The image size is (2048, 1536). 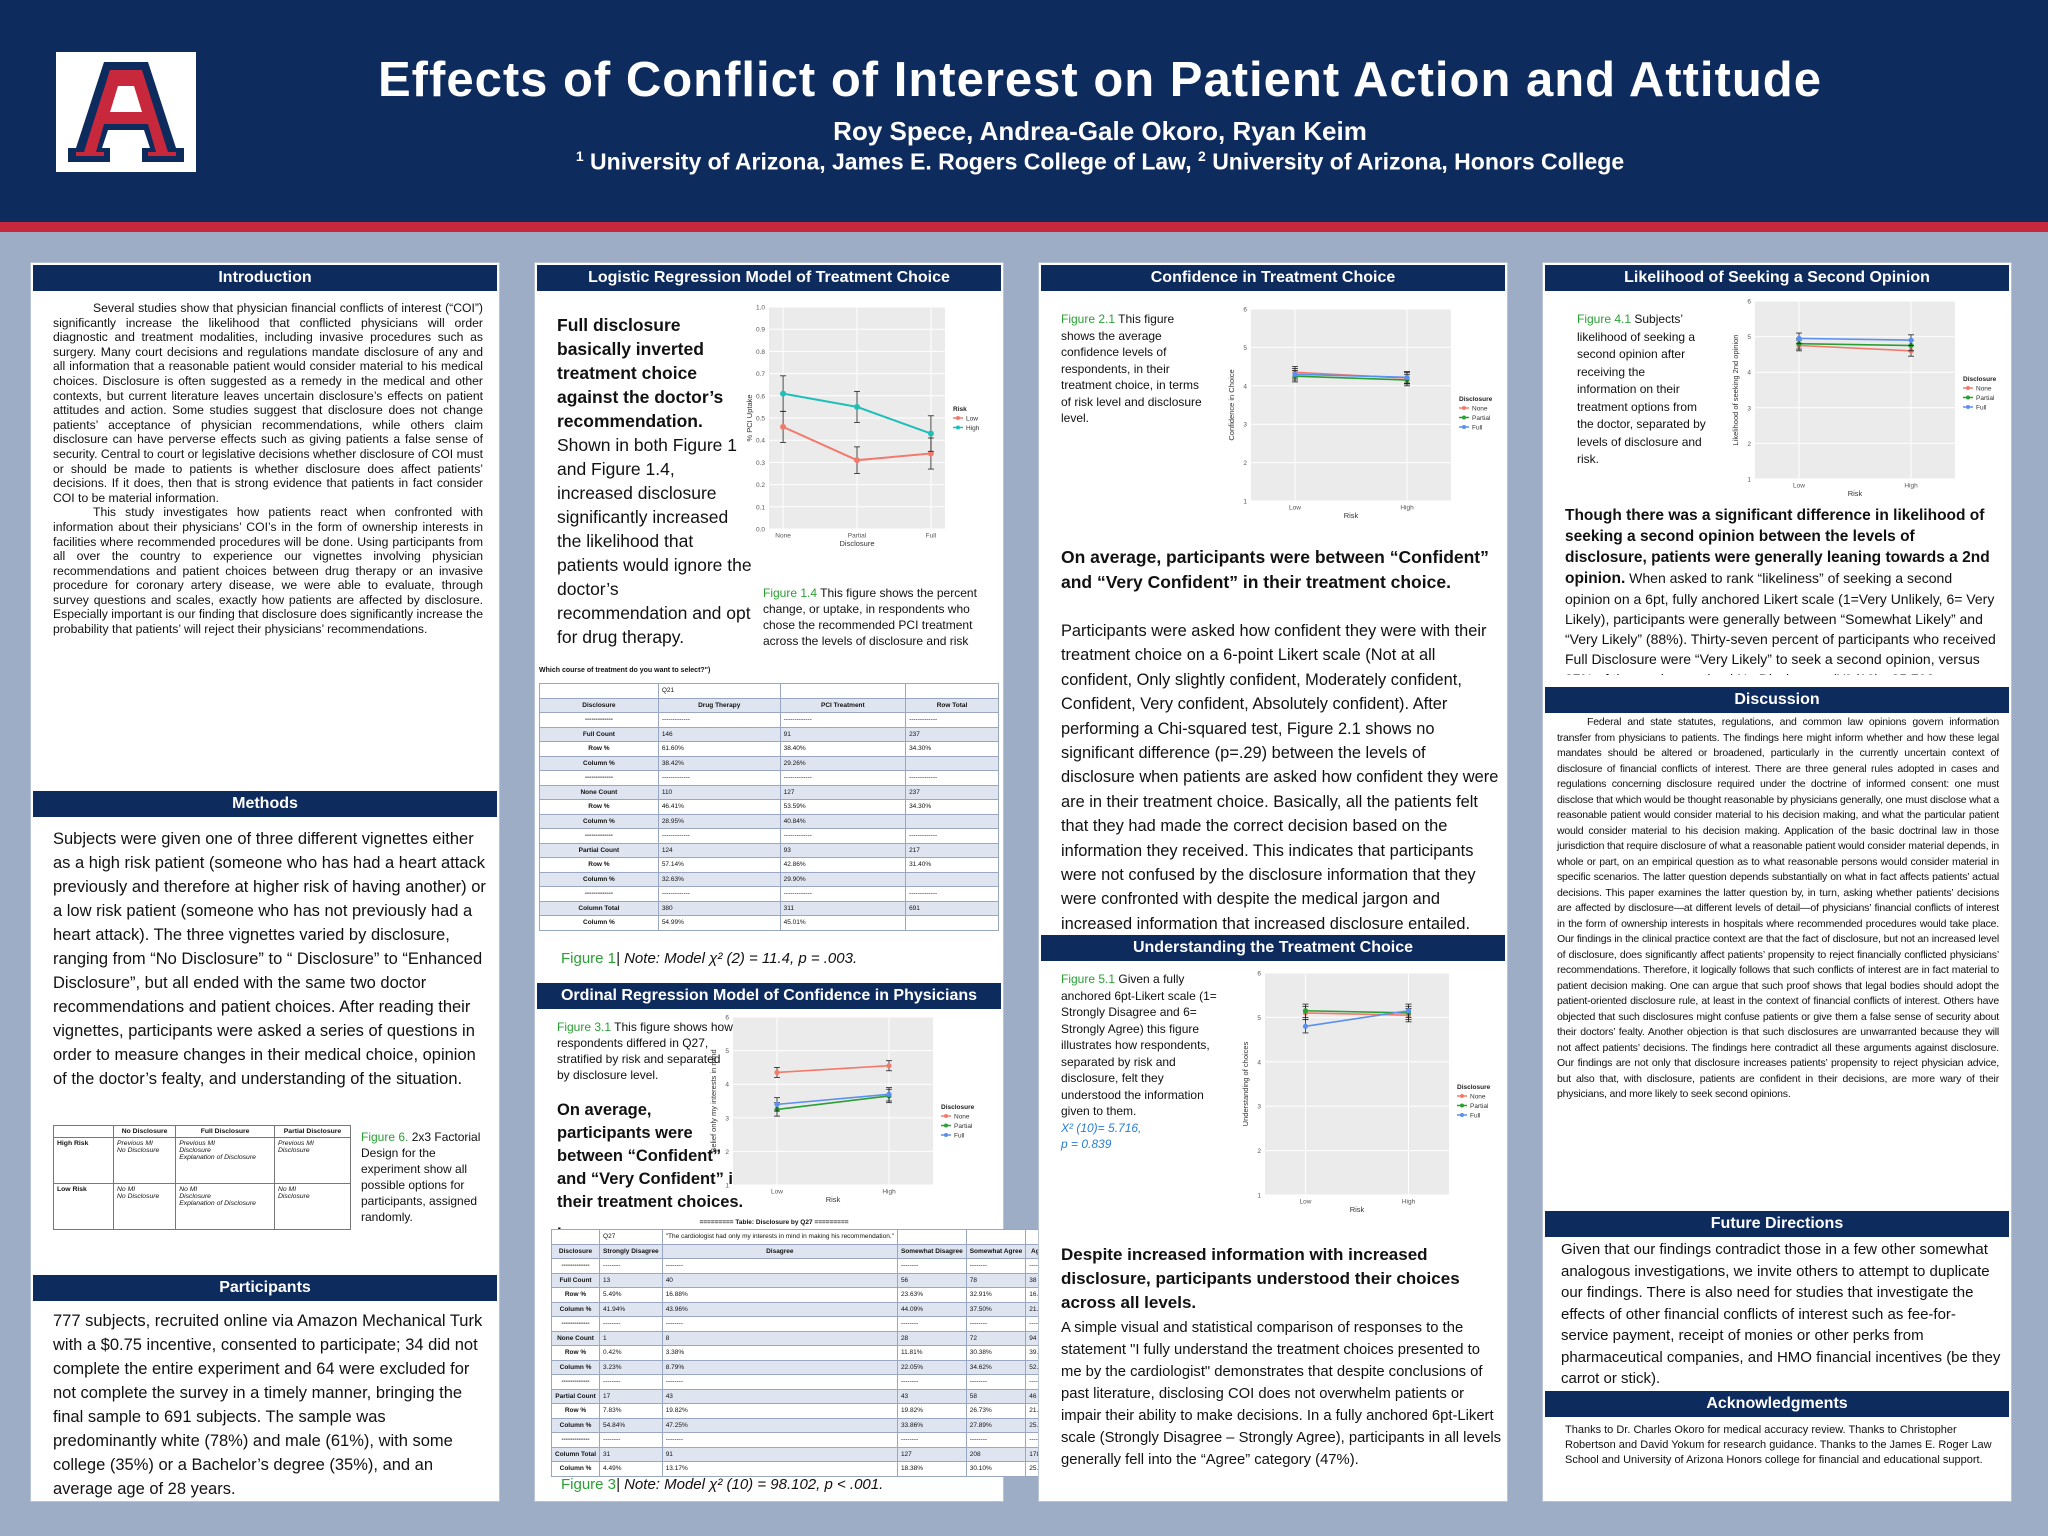 I want to click on table-cell: Partial Count, so click(x=599, y=850).